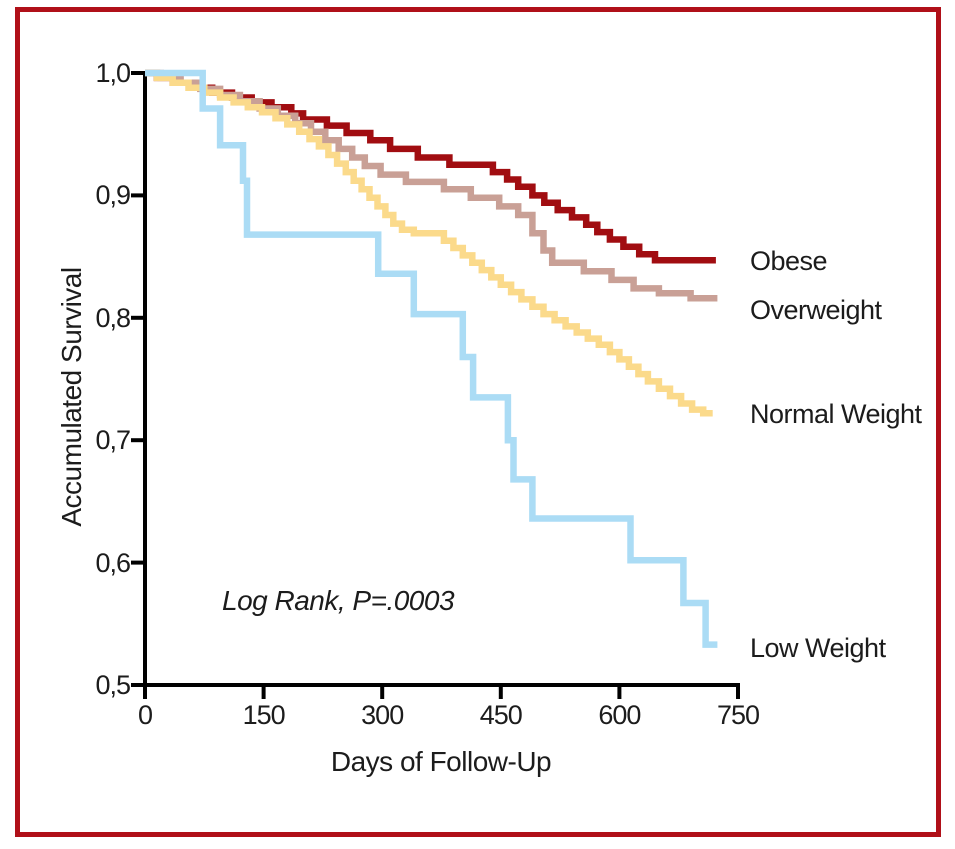  Describe the element at coordinates (113, 317) in the screenshot. I see `y-tick-label-0,8: 0,8` at that location.